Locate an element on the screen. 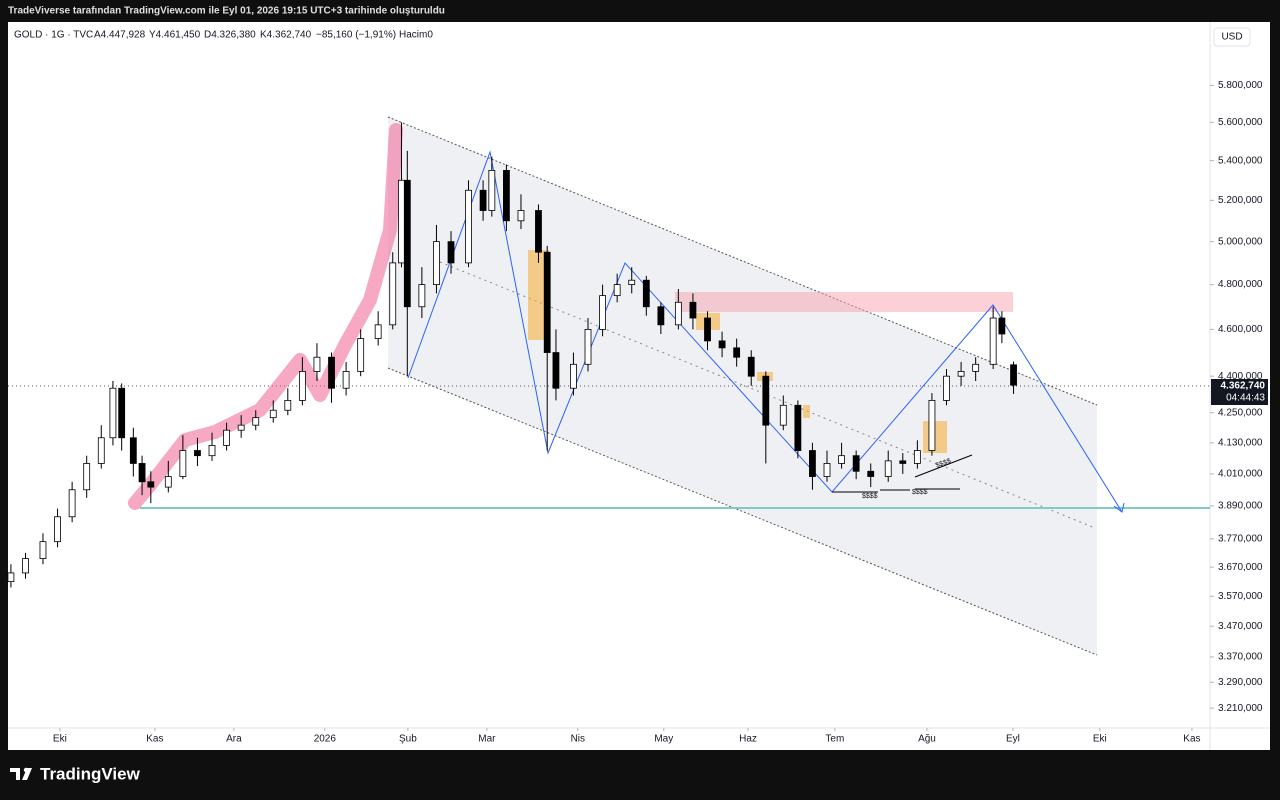 This screenshot has height=800, width=1280. volume: Hacim0 is located at coordinates (416, 35).